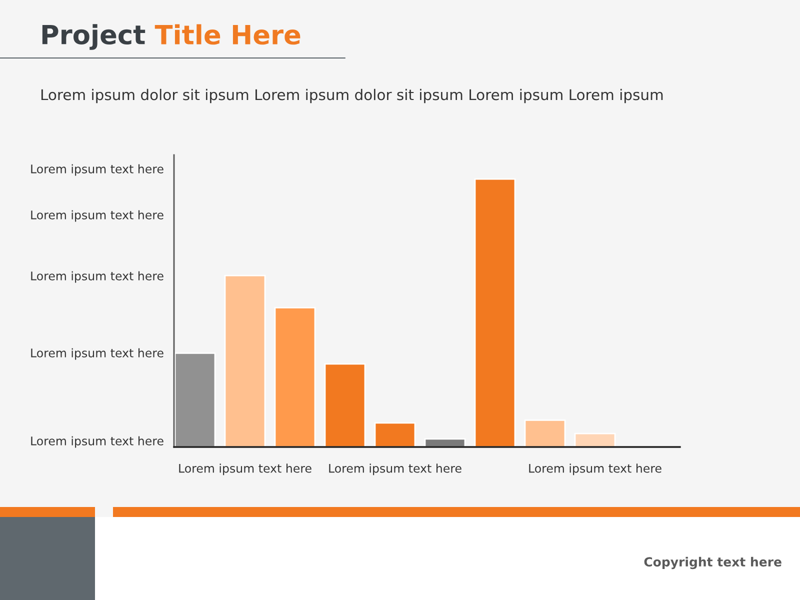 This screenshot has height=600, width=800. I want to click on chart-subtitle: Lorem ipsum dolor sit ipsum Lorem ipsum dolor sit ipsum Lorem ipsum Lorem ipsum, so click(352, 96).